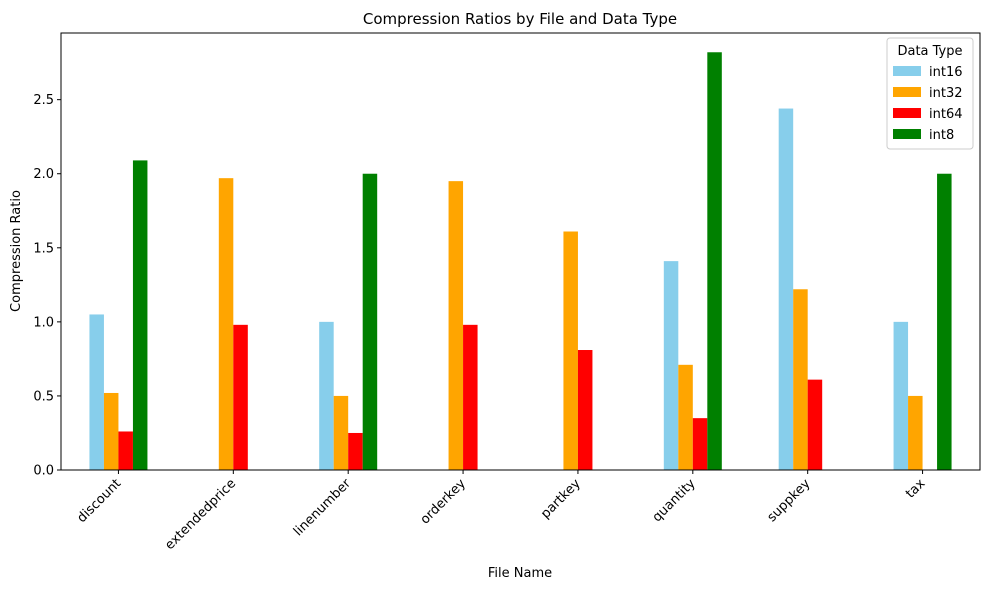  I want to click on bar-int16-quantity, so click(671, 365).